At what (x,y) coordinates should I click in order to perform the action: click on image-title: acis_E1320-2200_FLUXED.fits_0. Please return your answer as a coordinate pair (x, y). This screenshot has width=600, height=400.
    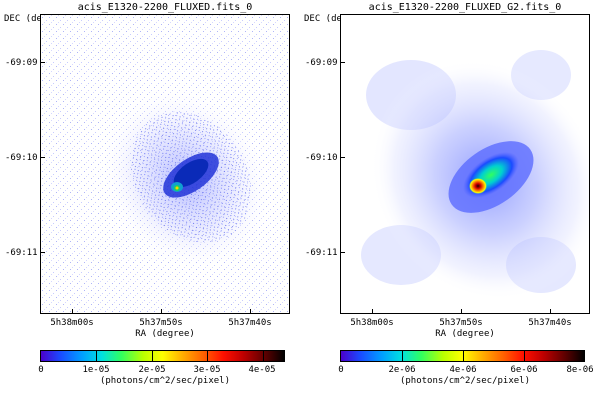
    Looking at the image, I should click on (165, 7).